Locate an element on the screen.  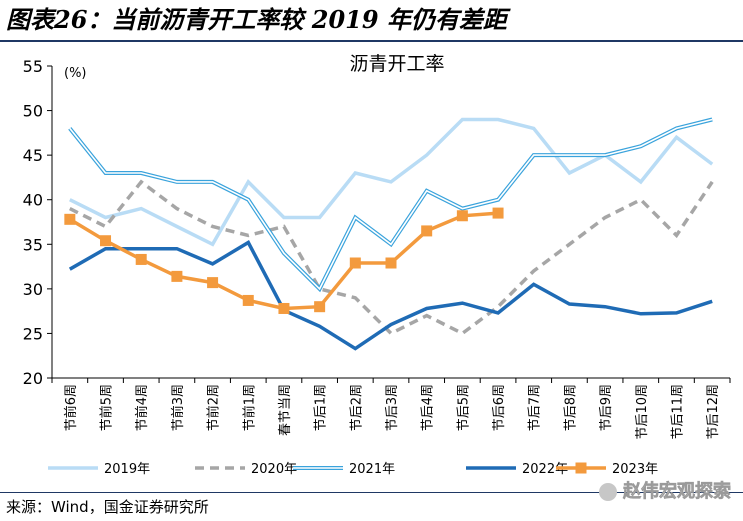
legend-marker is located at coordinates (581, 468).